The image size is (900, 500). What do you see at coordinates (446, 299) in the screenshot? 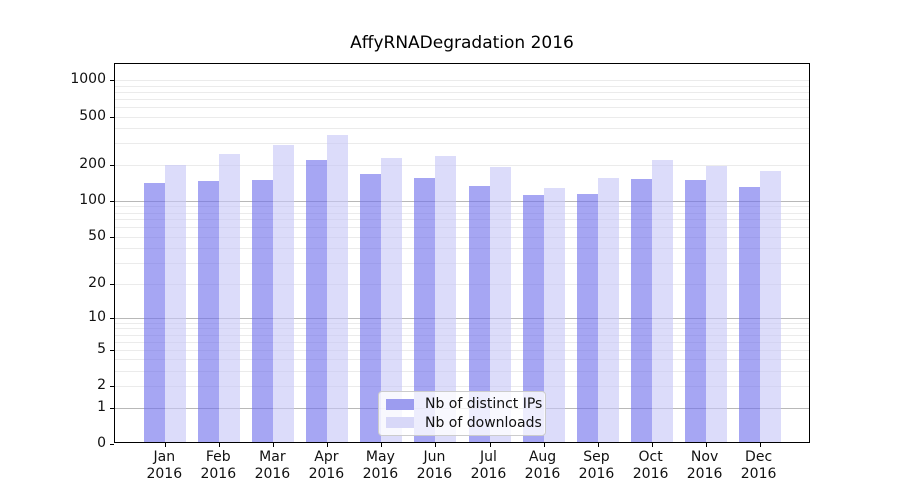
I see `bar-downloads-jun` at bounding box center [446, 299].